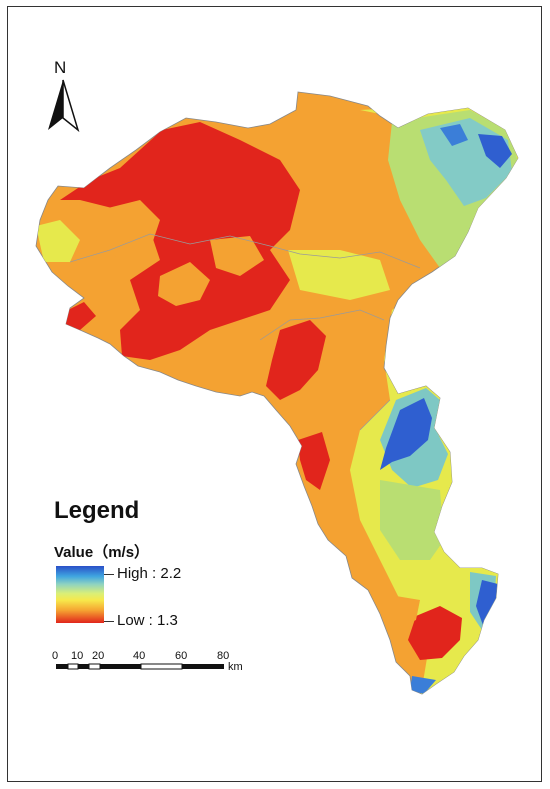  Describe the element at coordinates (128, 230) in the screenshot. I see `zone-orange-inner-west` at that location.